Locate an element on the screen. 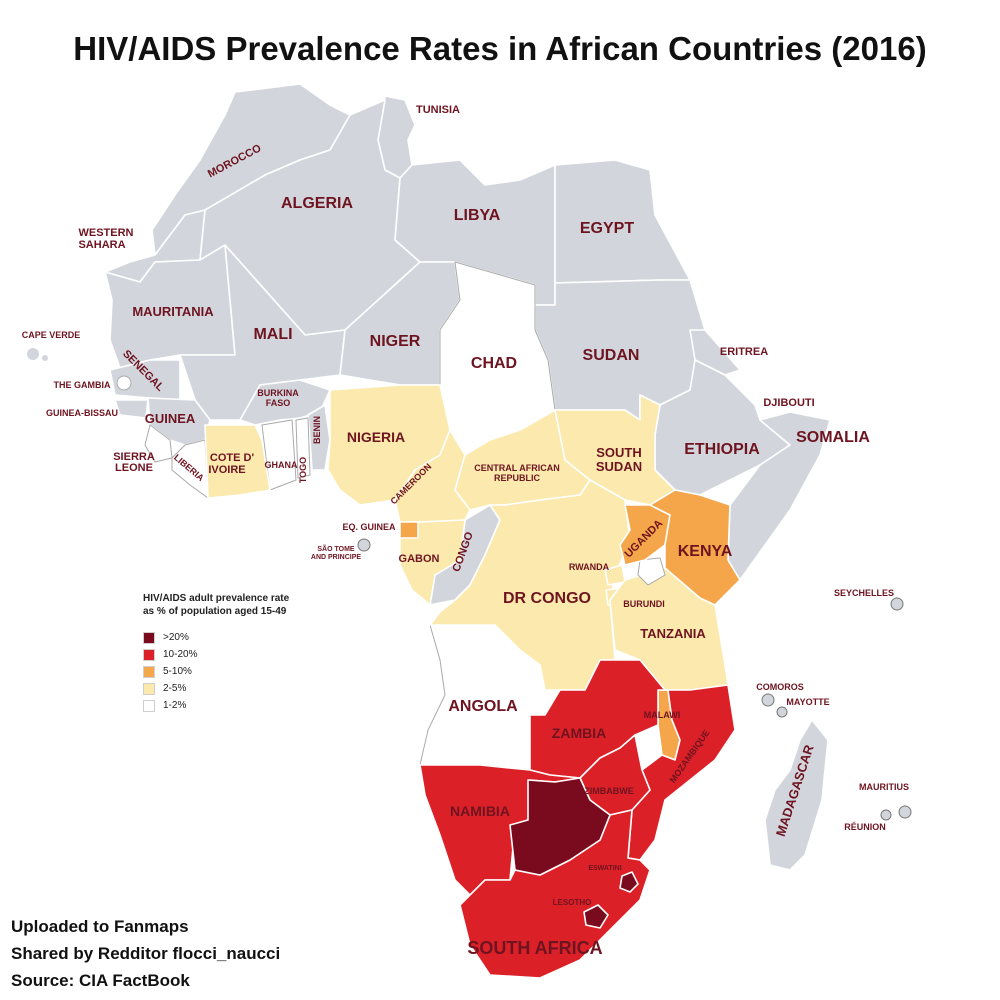 This screenshot has height=1000, width=1000. label-eswatini: ESWATINI is located at coordinates (604, 868).